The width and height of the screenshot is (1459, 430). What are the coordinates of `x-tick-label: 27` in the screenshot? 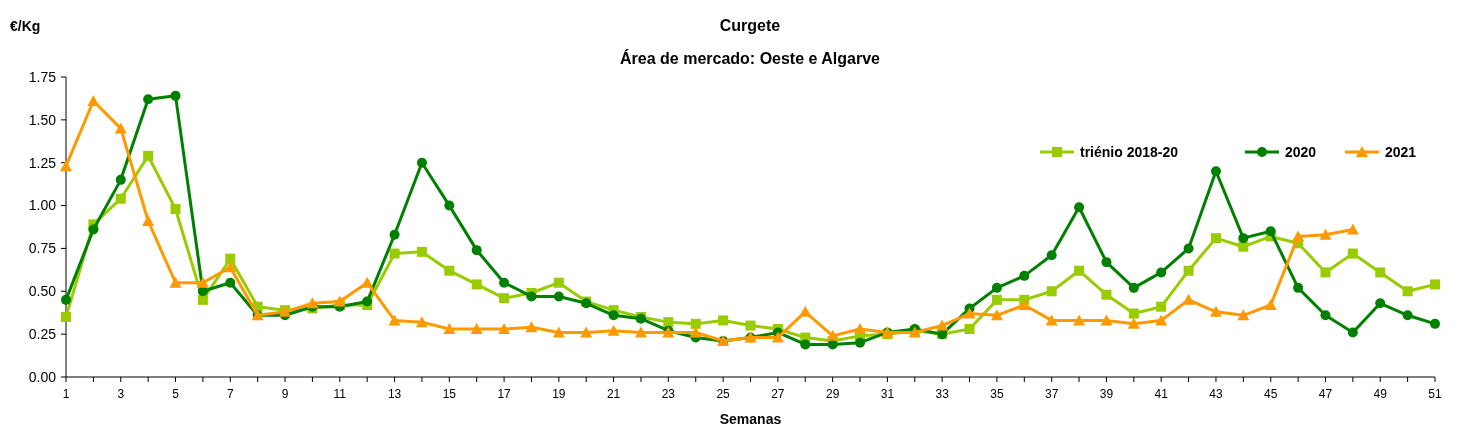 It's located at (778, 394).